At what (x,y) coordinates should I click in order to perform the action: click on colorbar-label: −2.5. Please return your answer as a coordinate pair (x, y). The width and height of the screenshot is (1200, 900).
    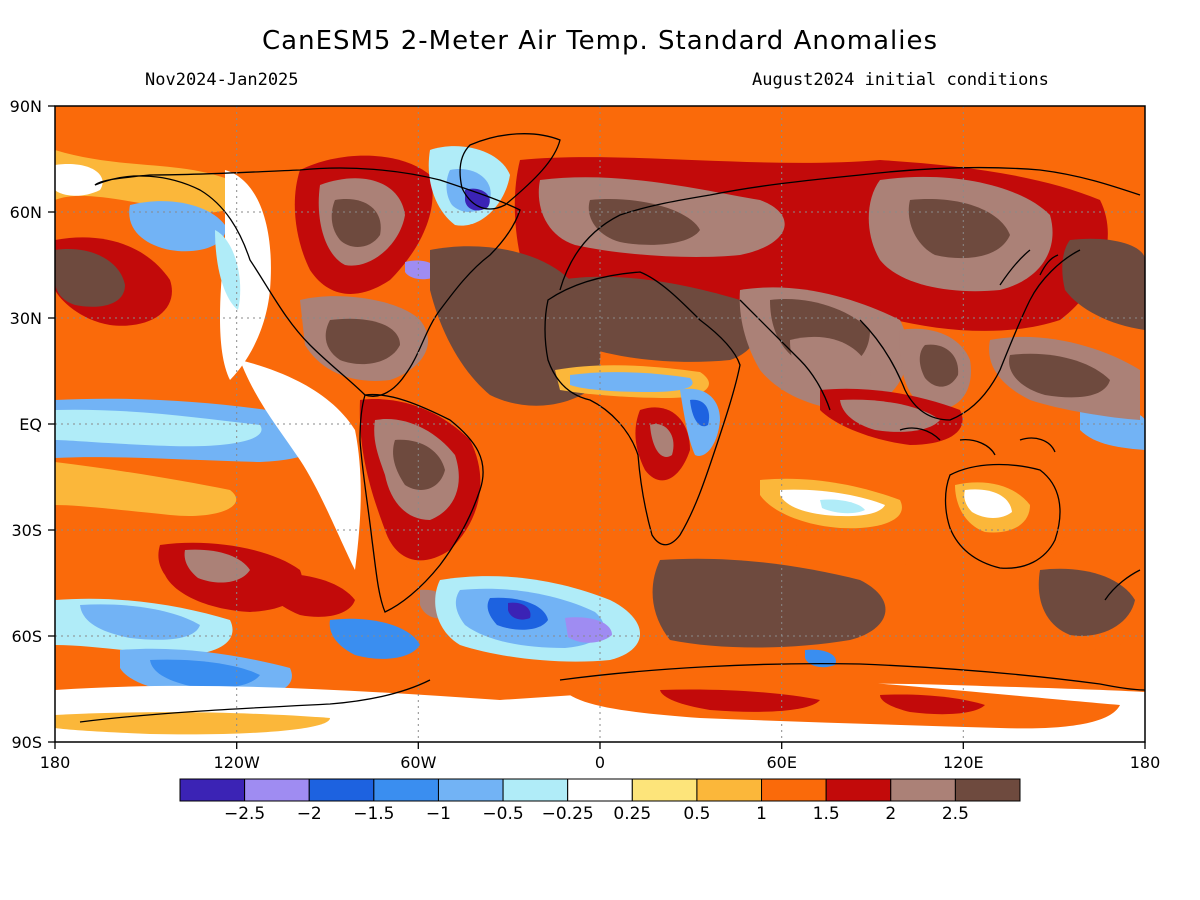
    Looking at the image, I should click on (244, 814).